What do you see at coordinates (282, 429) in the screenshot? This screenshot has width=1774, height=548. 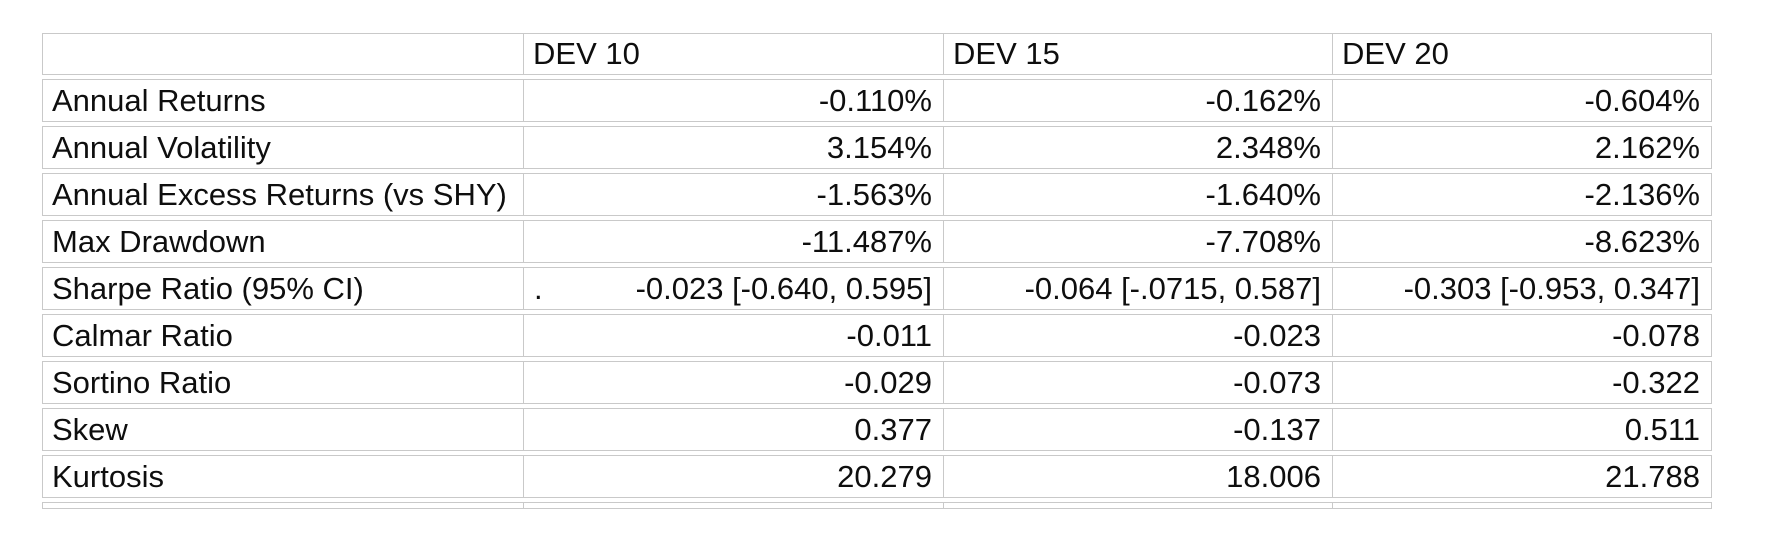 I see `row-label: Skew` at bounding box center [282, 429].